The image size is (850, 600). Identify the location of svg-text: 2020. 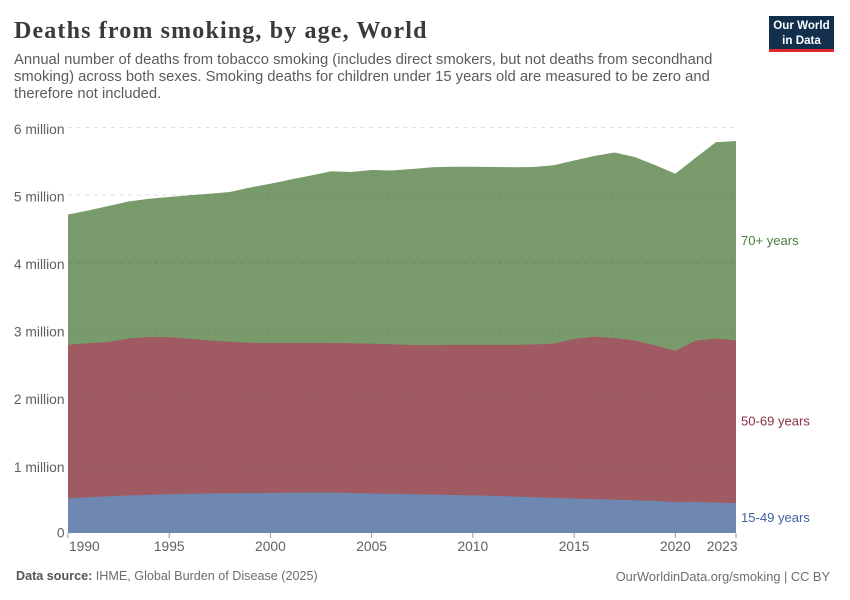
(675, 546).